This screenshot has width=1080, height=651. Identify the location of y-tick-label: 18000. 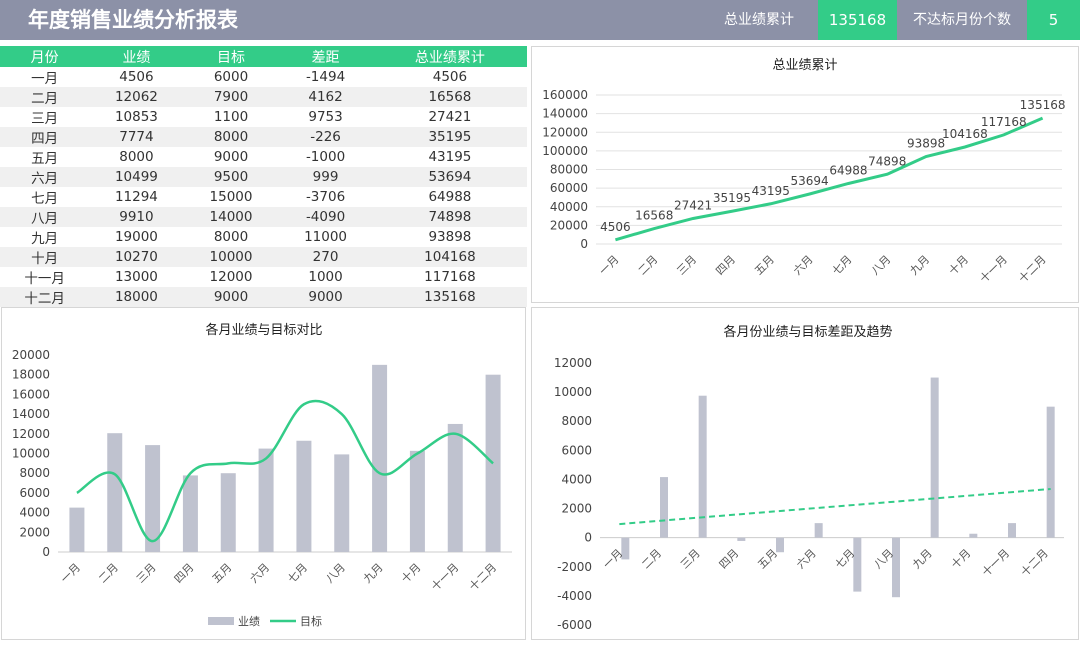
(31, 375).